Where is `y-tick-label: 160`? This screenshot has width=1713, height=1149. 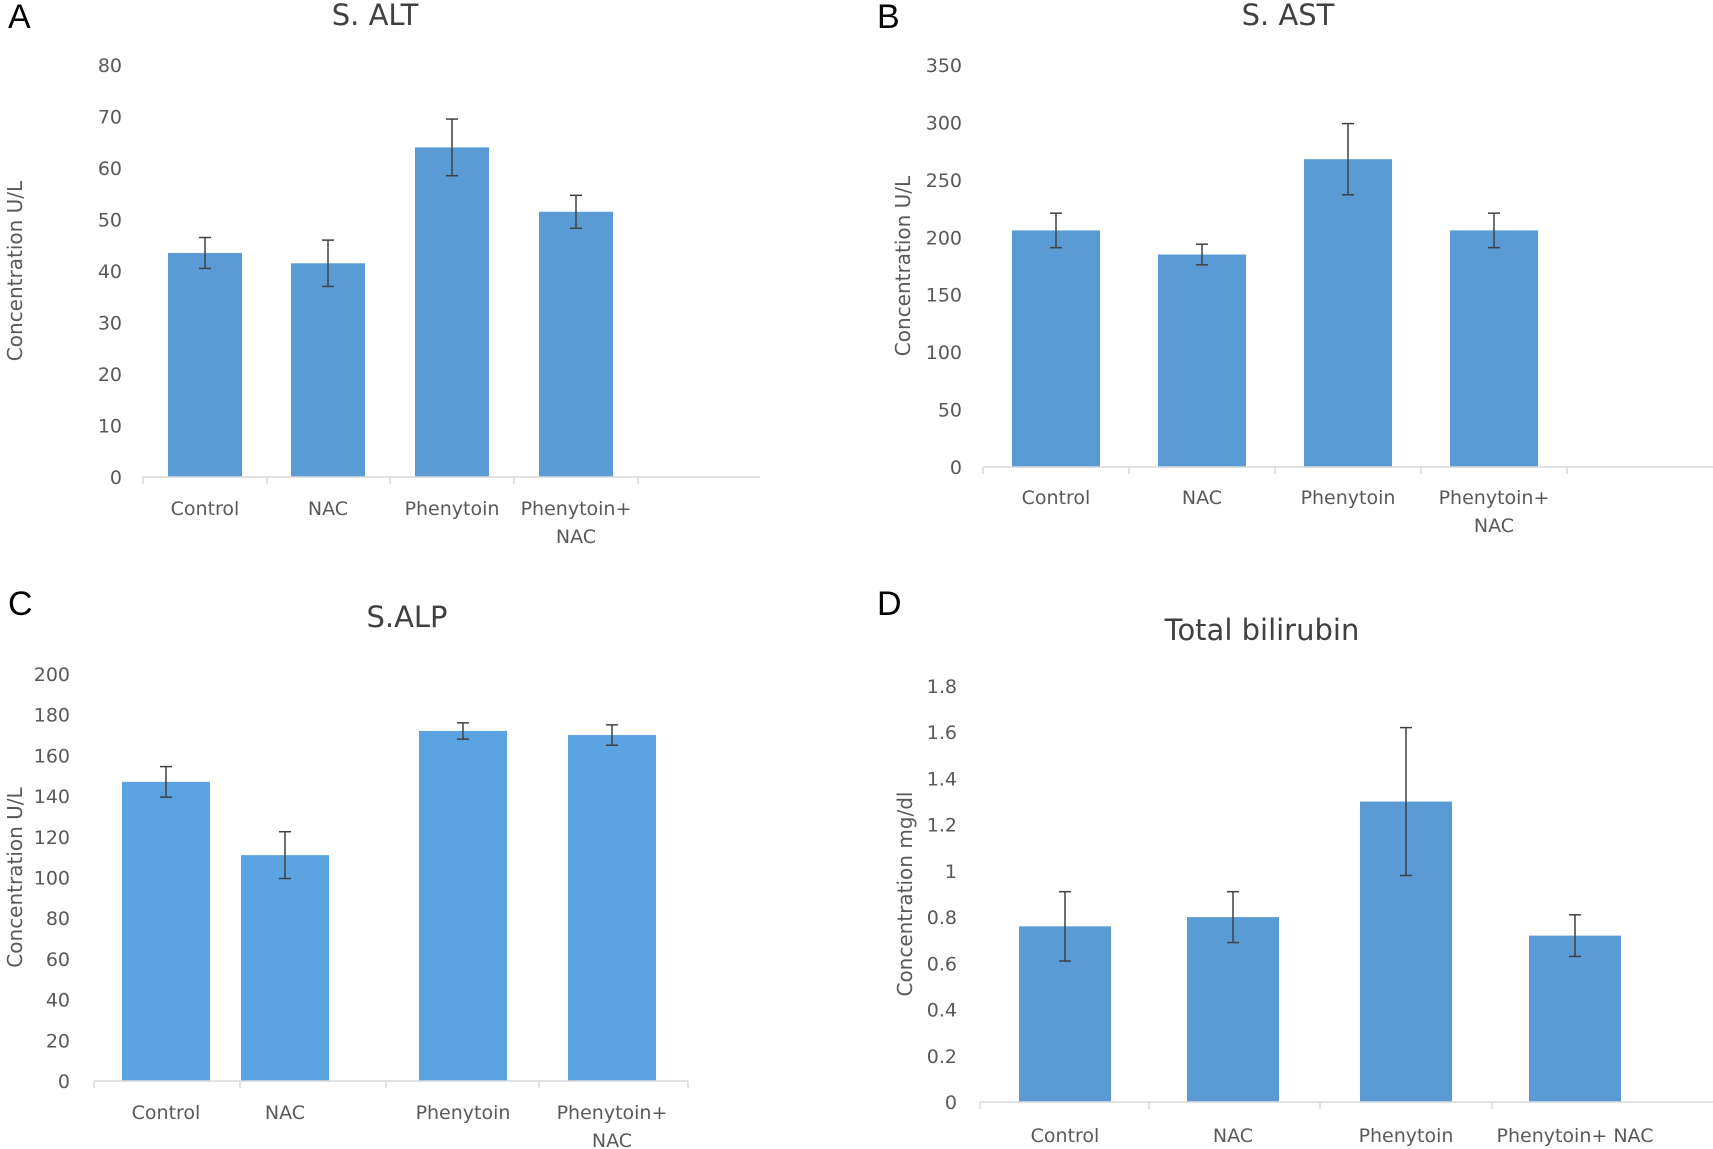 y-tick-label: 160 is located at coordinates (52, 756).